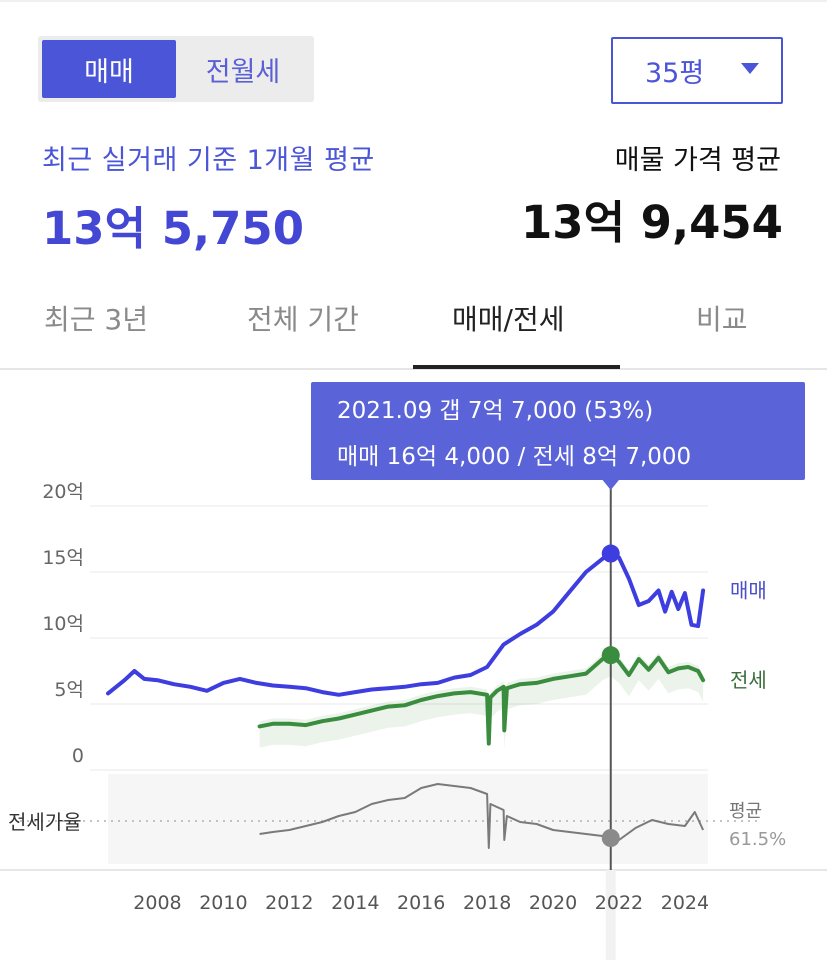  I want to click on crosshair-scroll-track, so click(610, 915).